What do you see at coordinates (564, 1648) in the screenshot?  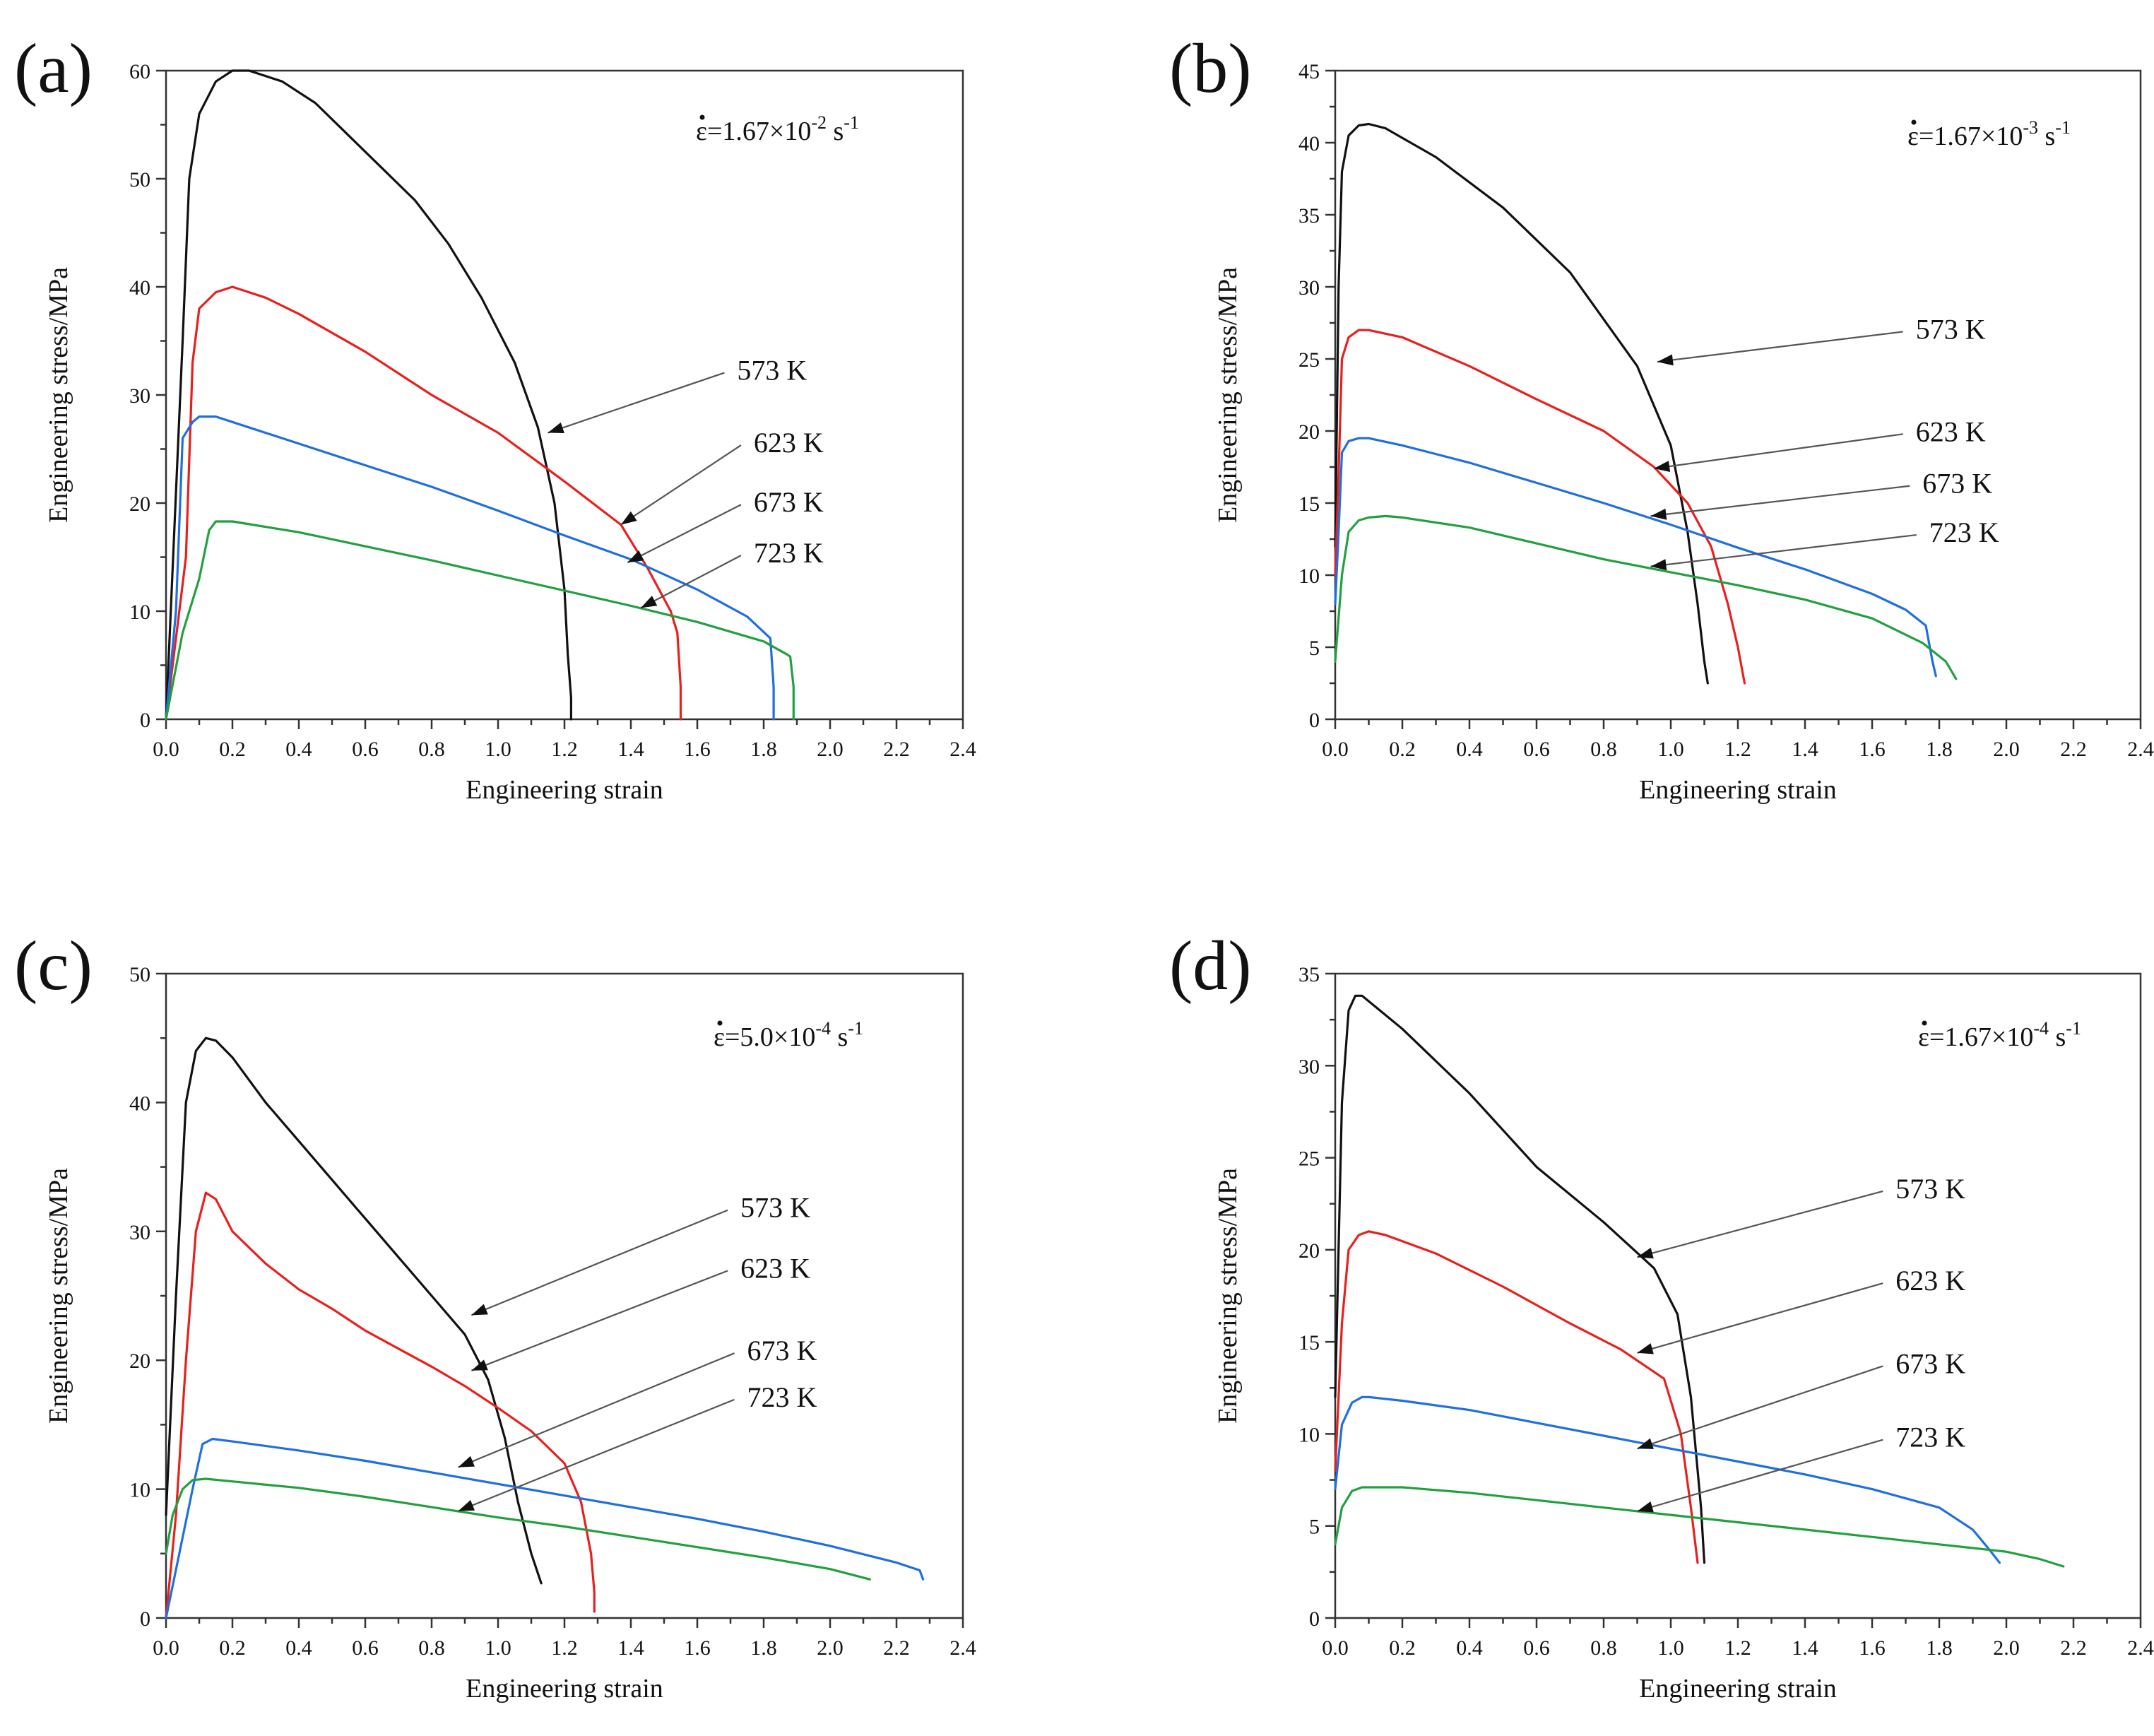 I see `x-tick-label: 1.2` at bounding box center [564, 1648].